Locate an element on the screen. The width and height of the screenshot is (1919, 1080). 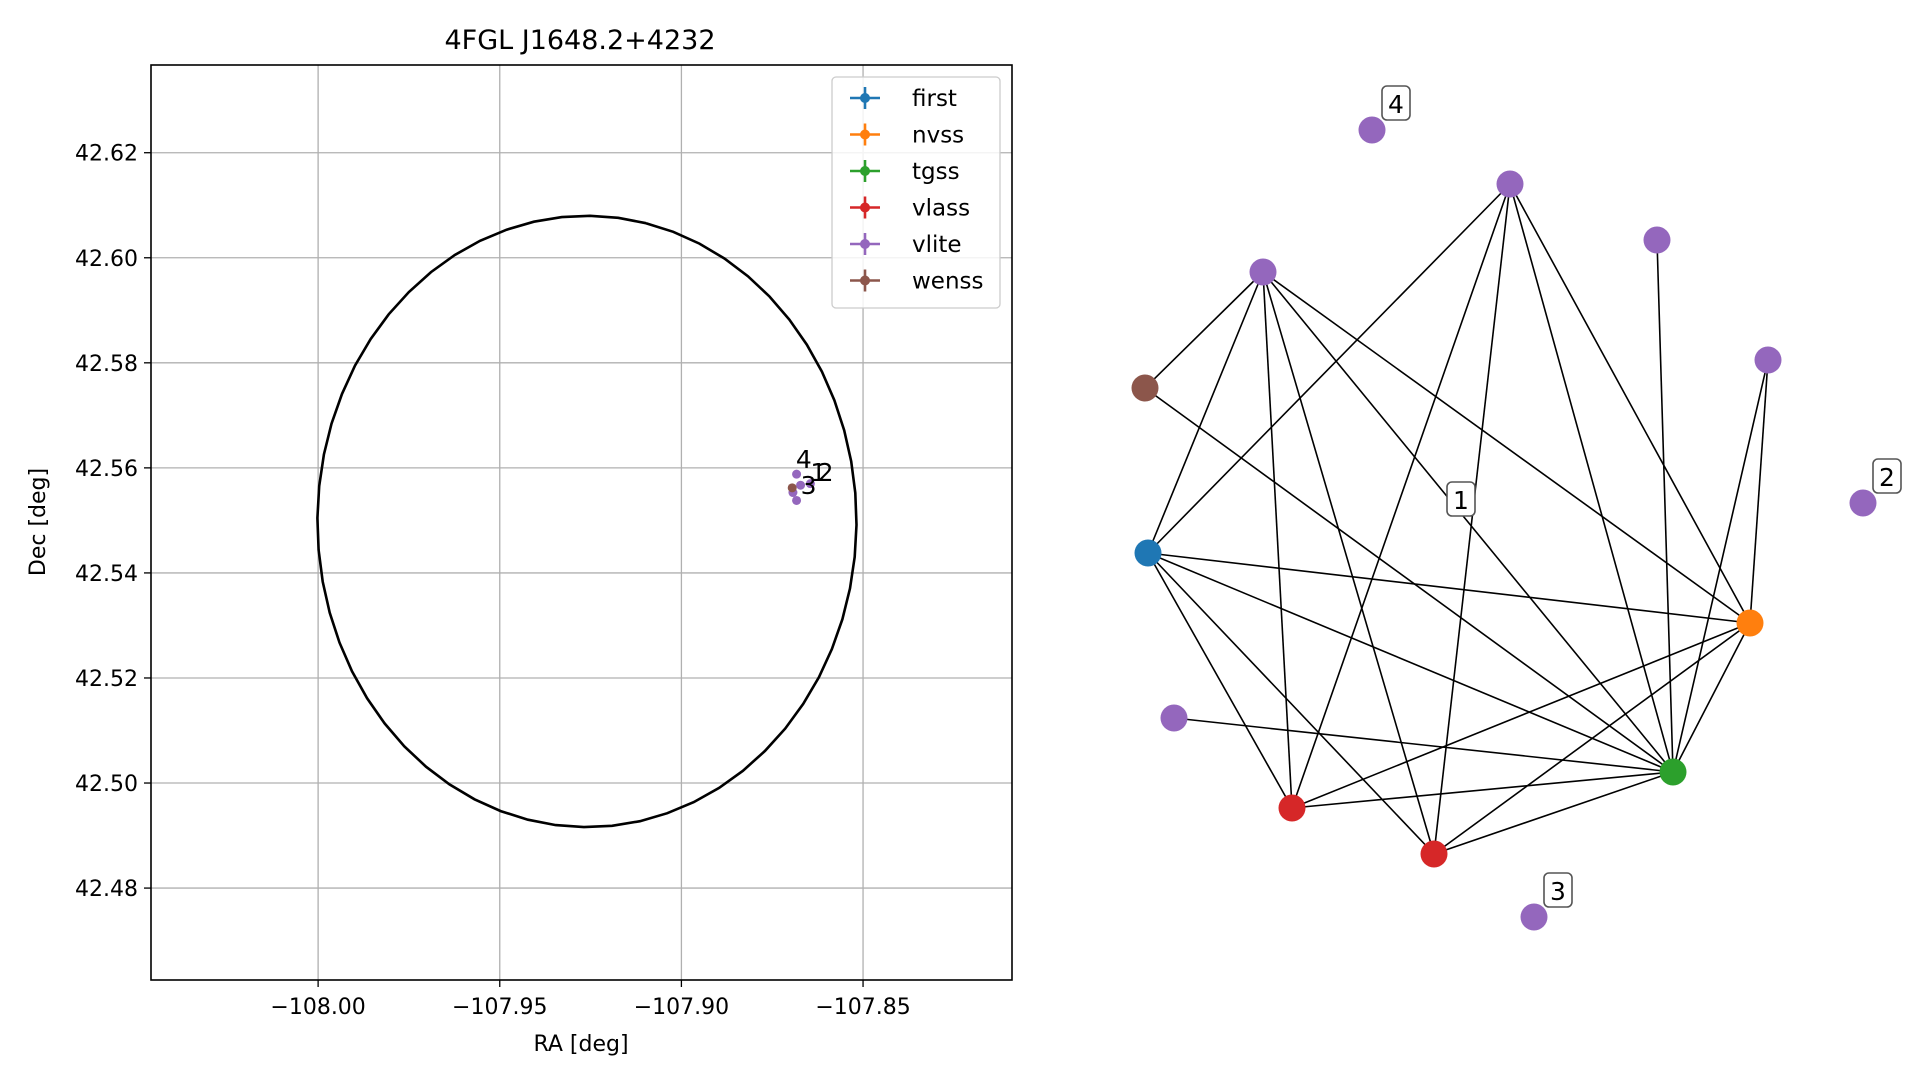
x-tick-label: −107.90 is located at coordinates (681, 1007).